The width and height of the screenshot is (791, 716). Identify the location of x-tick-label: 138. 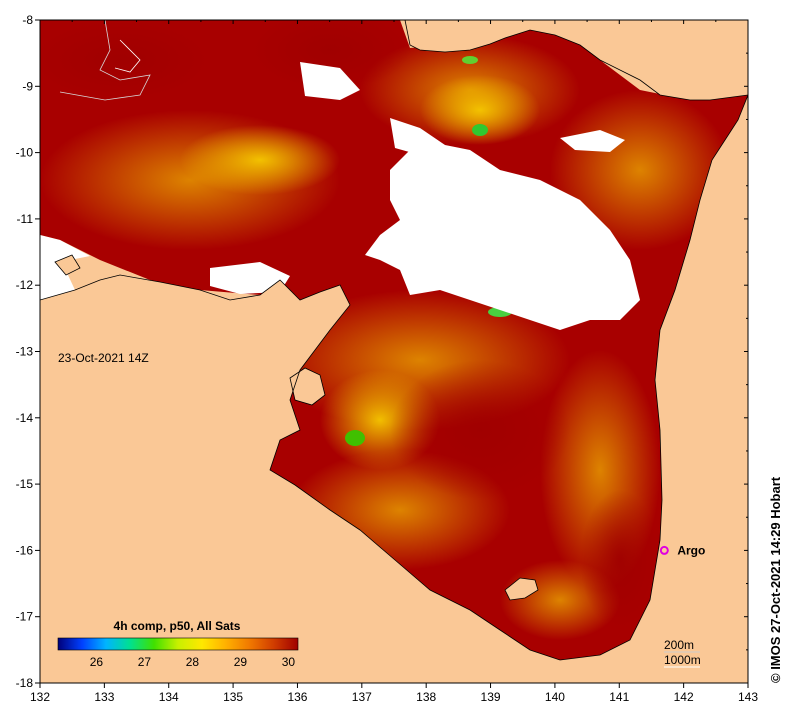
(426, 697).